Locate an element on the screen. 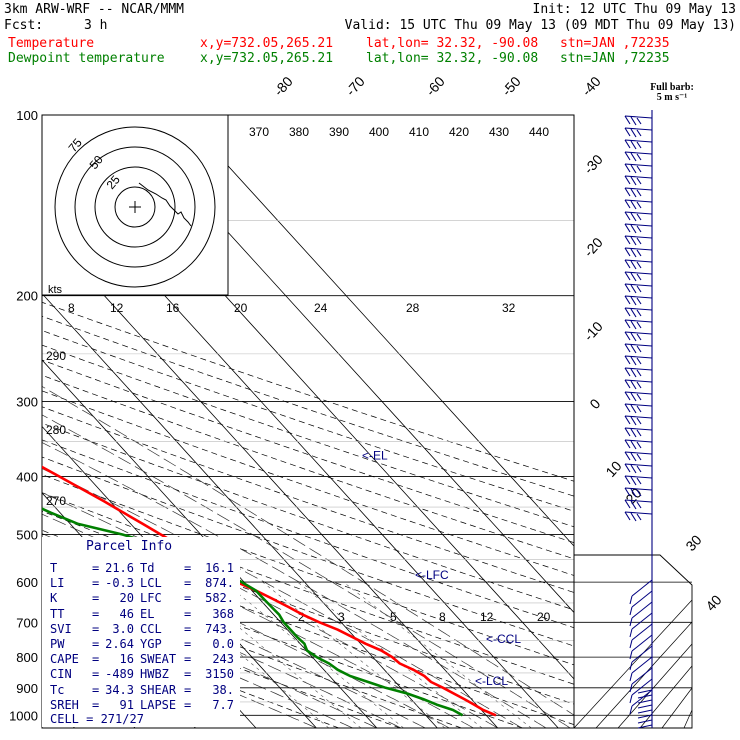 The image size is (740, 740). parcel-key: T is located at coordinates (54, 568).